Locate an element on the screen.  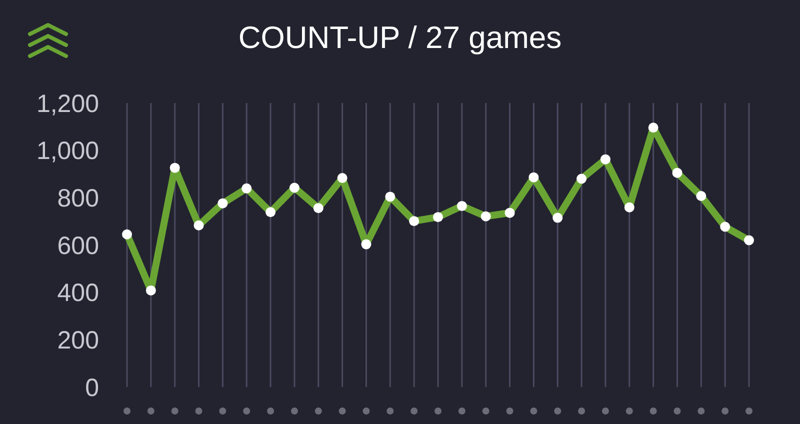
chart-title: COUNT-UP / 27 games is located at coordinates (400, 38).